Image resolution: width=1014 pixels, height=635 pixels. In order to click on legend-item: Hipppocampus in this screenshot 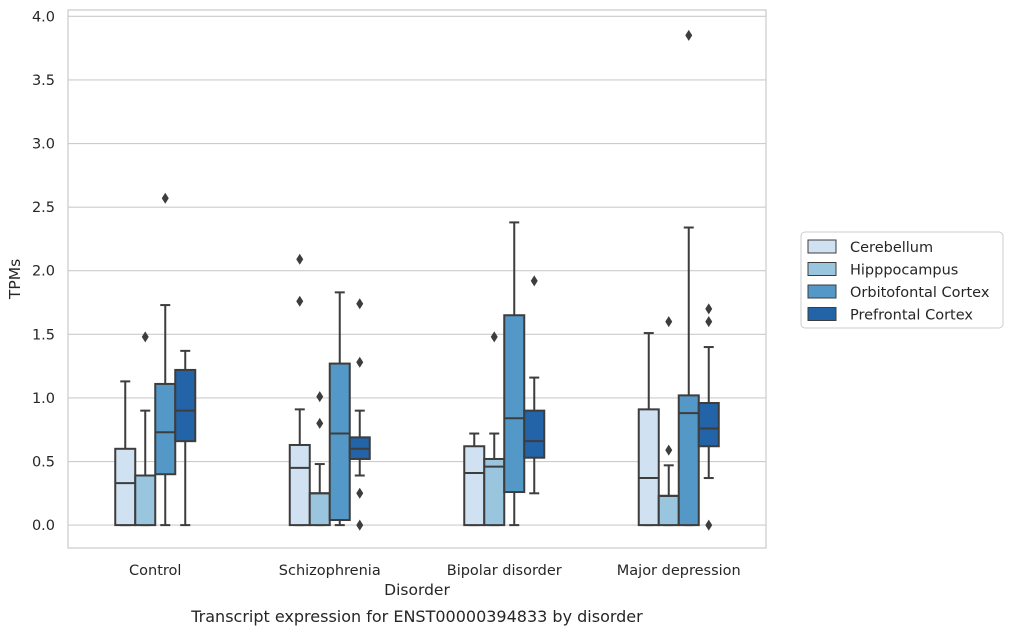, I will do `click(882, 270)`.